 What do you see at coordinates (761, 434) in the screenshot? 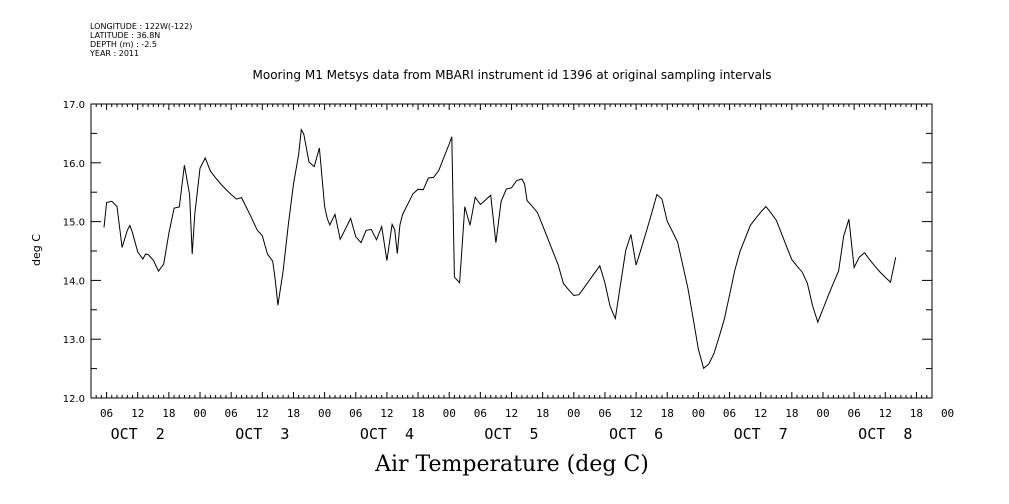
I see `x-day-label: OCT 7` at bounding box center [761, 434].